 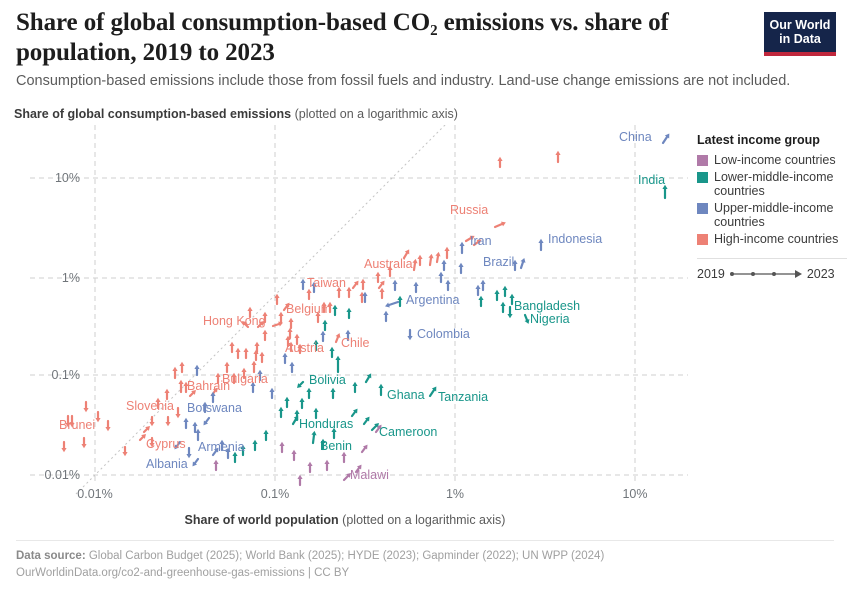 I want to click on legend-item-0: Low-income countries, so click(x=772, y=160).